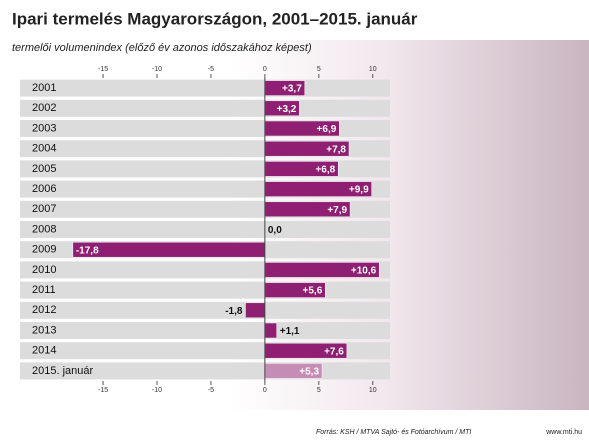 The width and height of the screenshot is (589, 441). I want to click on y-tick-label: 2010, so click(44, 270).